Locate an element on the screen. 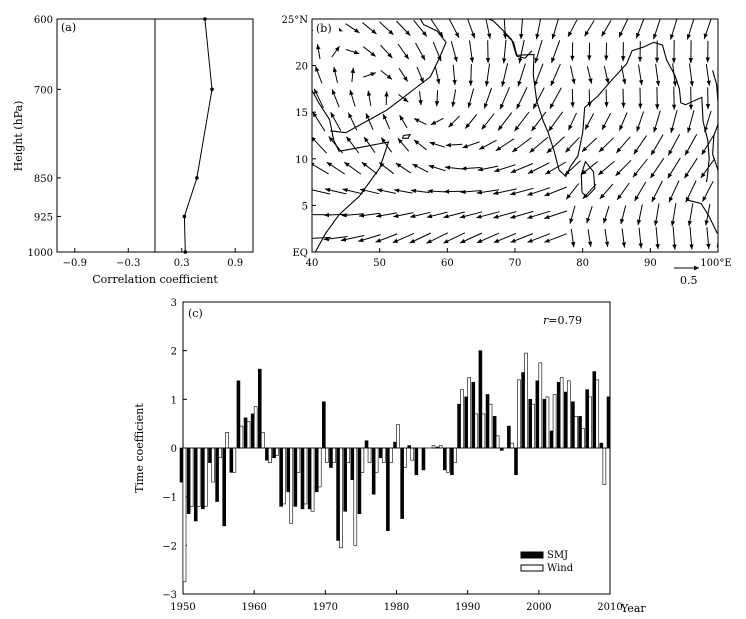  panel-b-xtick-label: 50 is located at coordinates (379, 263).